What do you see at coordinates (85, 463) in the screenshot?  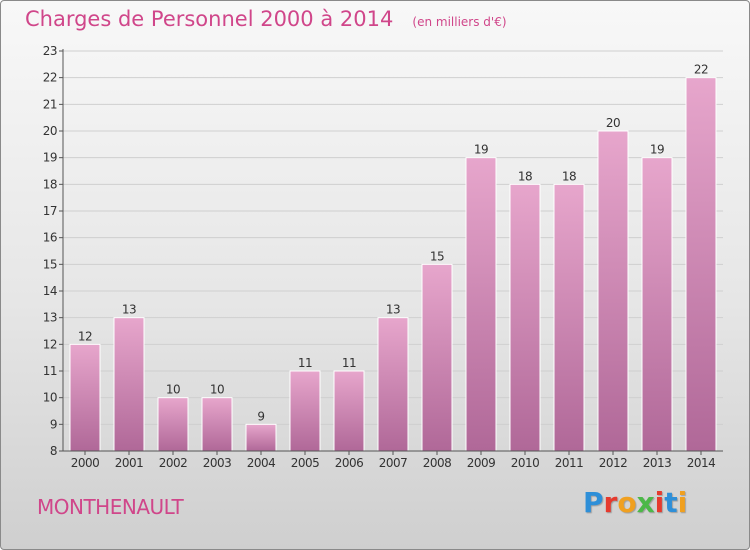 I see `x-tick-label-2000: 2000` at bounding box center [85, 463].